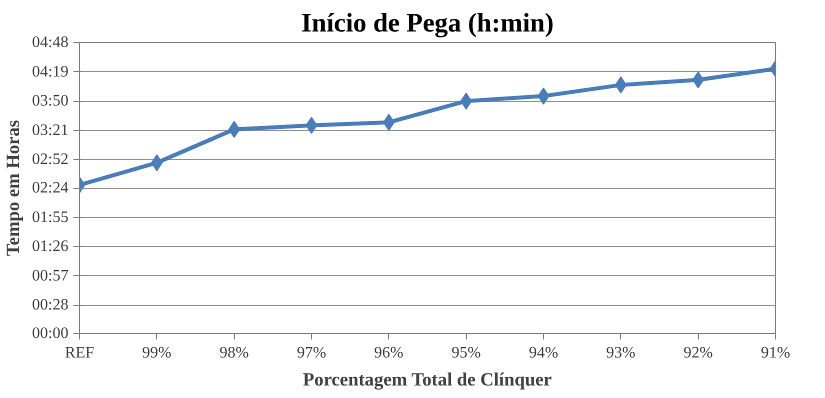  I want to click on y-tick-label: 01:55, so click(50, 217).